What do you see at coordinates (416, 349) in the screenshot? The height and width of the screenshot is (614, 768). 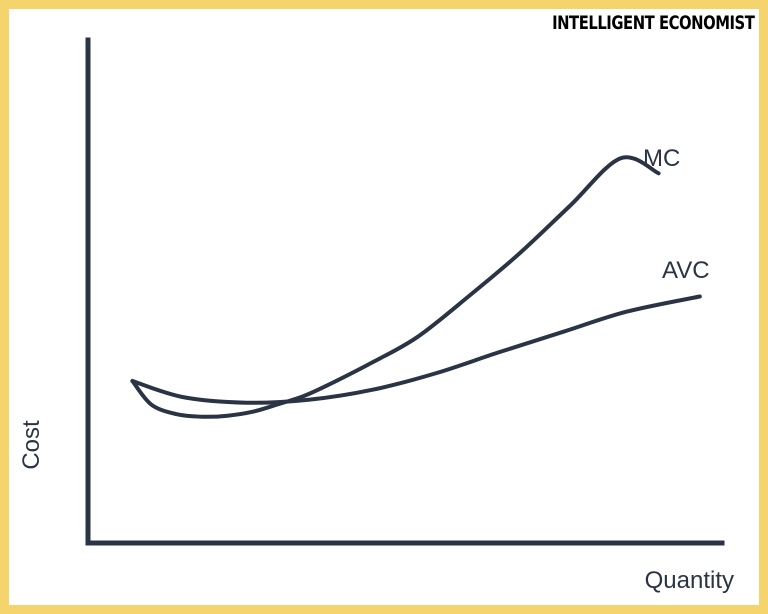 I see `avc-curve` at bounding box center [416, 349].